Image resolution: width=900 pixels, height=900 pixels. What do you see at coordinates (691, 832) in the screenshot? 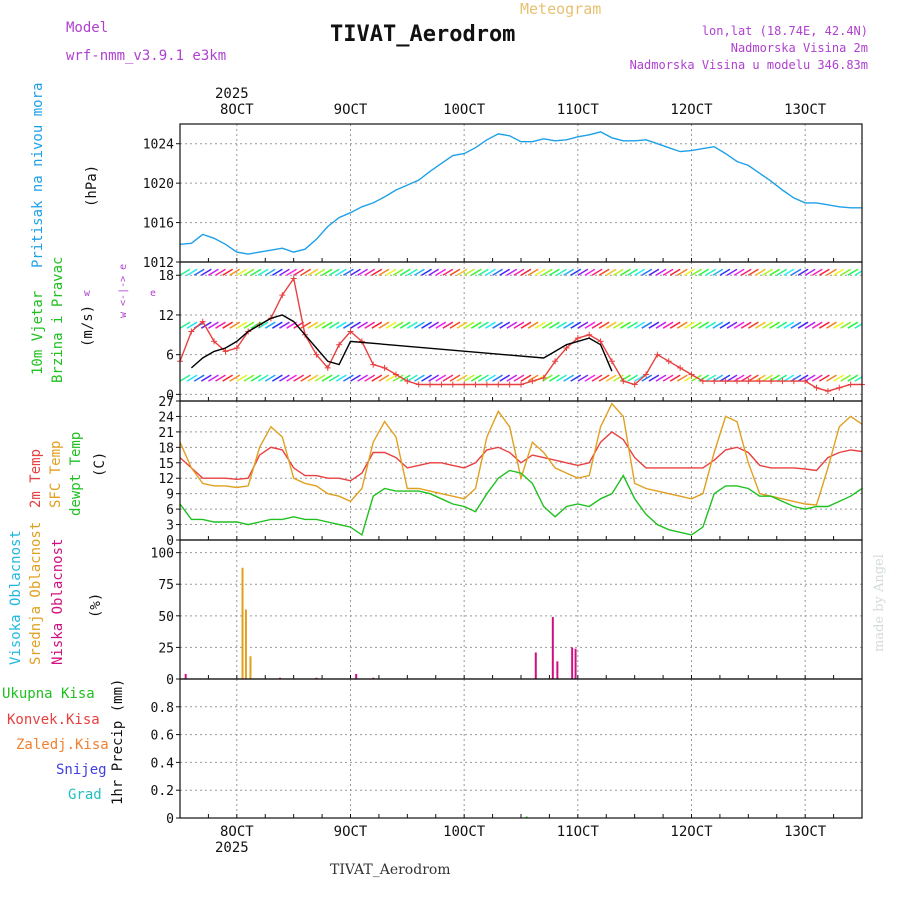
I see `bottom-time-tick-label: 12OCT` at bounding box center [691, 832].